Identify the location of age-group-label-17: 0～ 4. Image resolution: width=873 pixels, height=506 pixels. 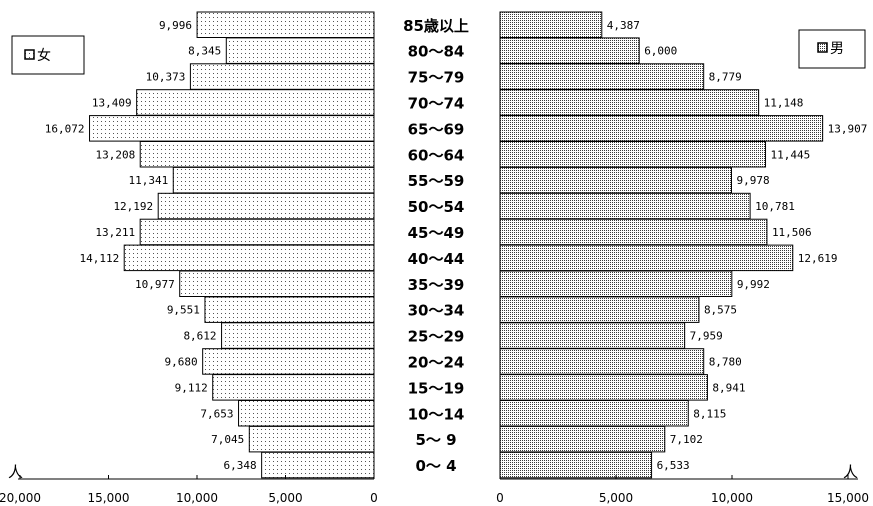
(435, 466).